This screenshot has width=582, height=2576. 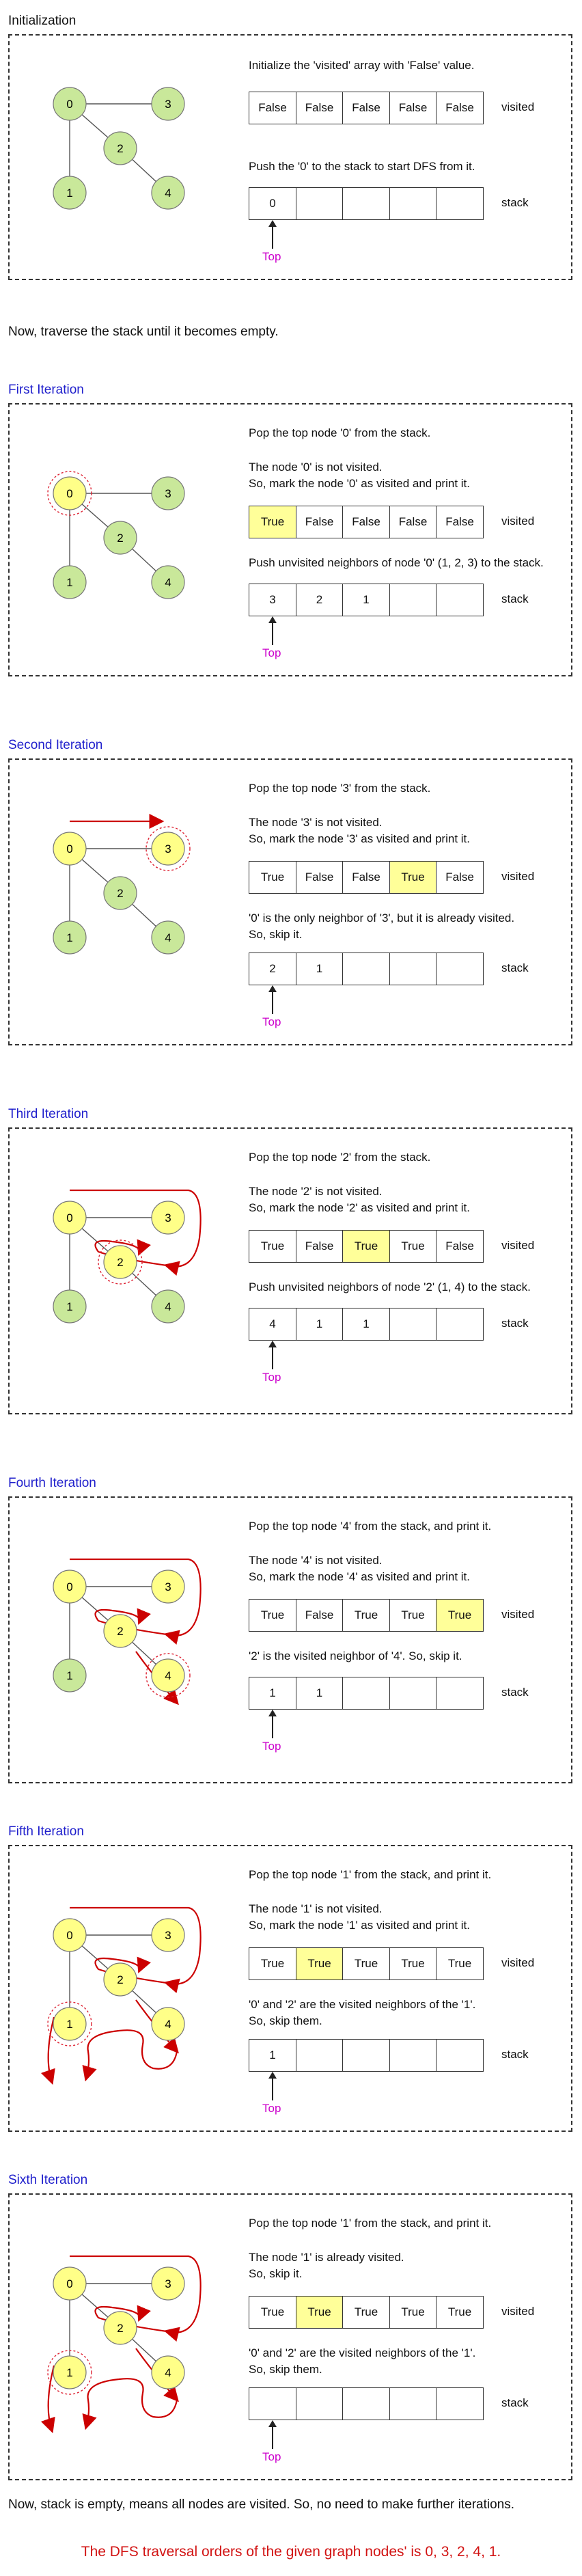 What do you see at coordinates (340, 1157) in the screenshot?
I see `description-text: Pop the top node '2' from the stack.` at bounding box center [340, 1157].